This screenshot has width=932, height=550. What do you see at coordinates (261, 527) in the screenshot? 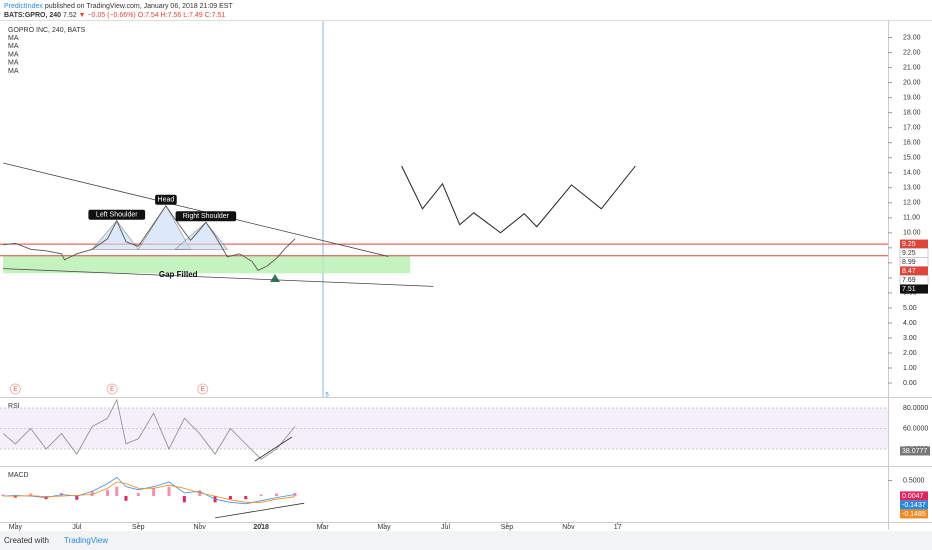
I see `x-tick-label: 2018` at bounding box center [261, 527].